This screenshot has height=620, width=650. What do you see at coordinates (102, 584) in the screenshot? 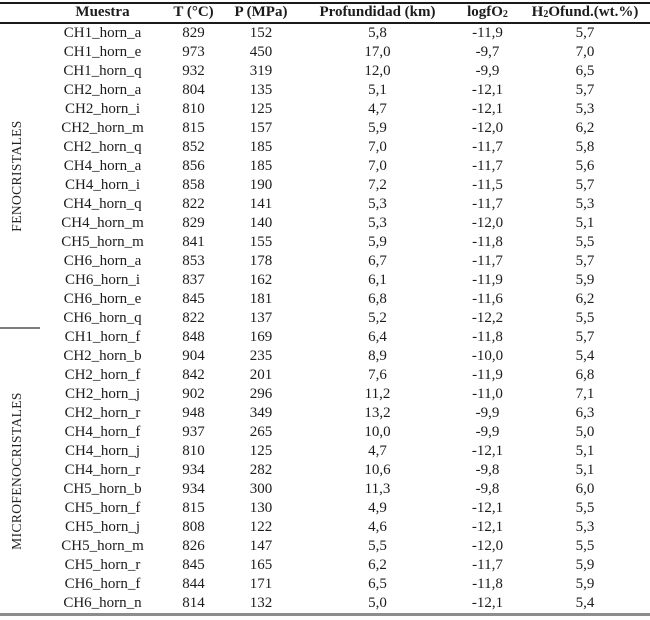
I see `cell-muestra: CH6_horn_f` at bounding box center [102, 584].